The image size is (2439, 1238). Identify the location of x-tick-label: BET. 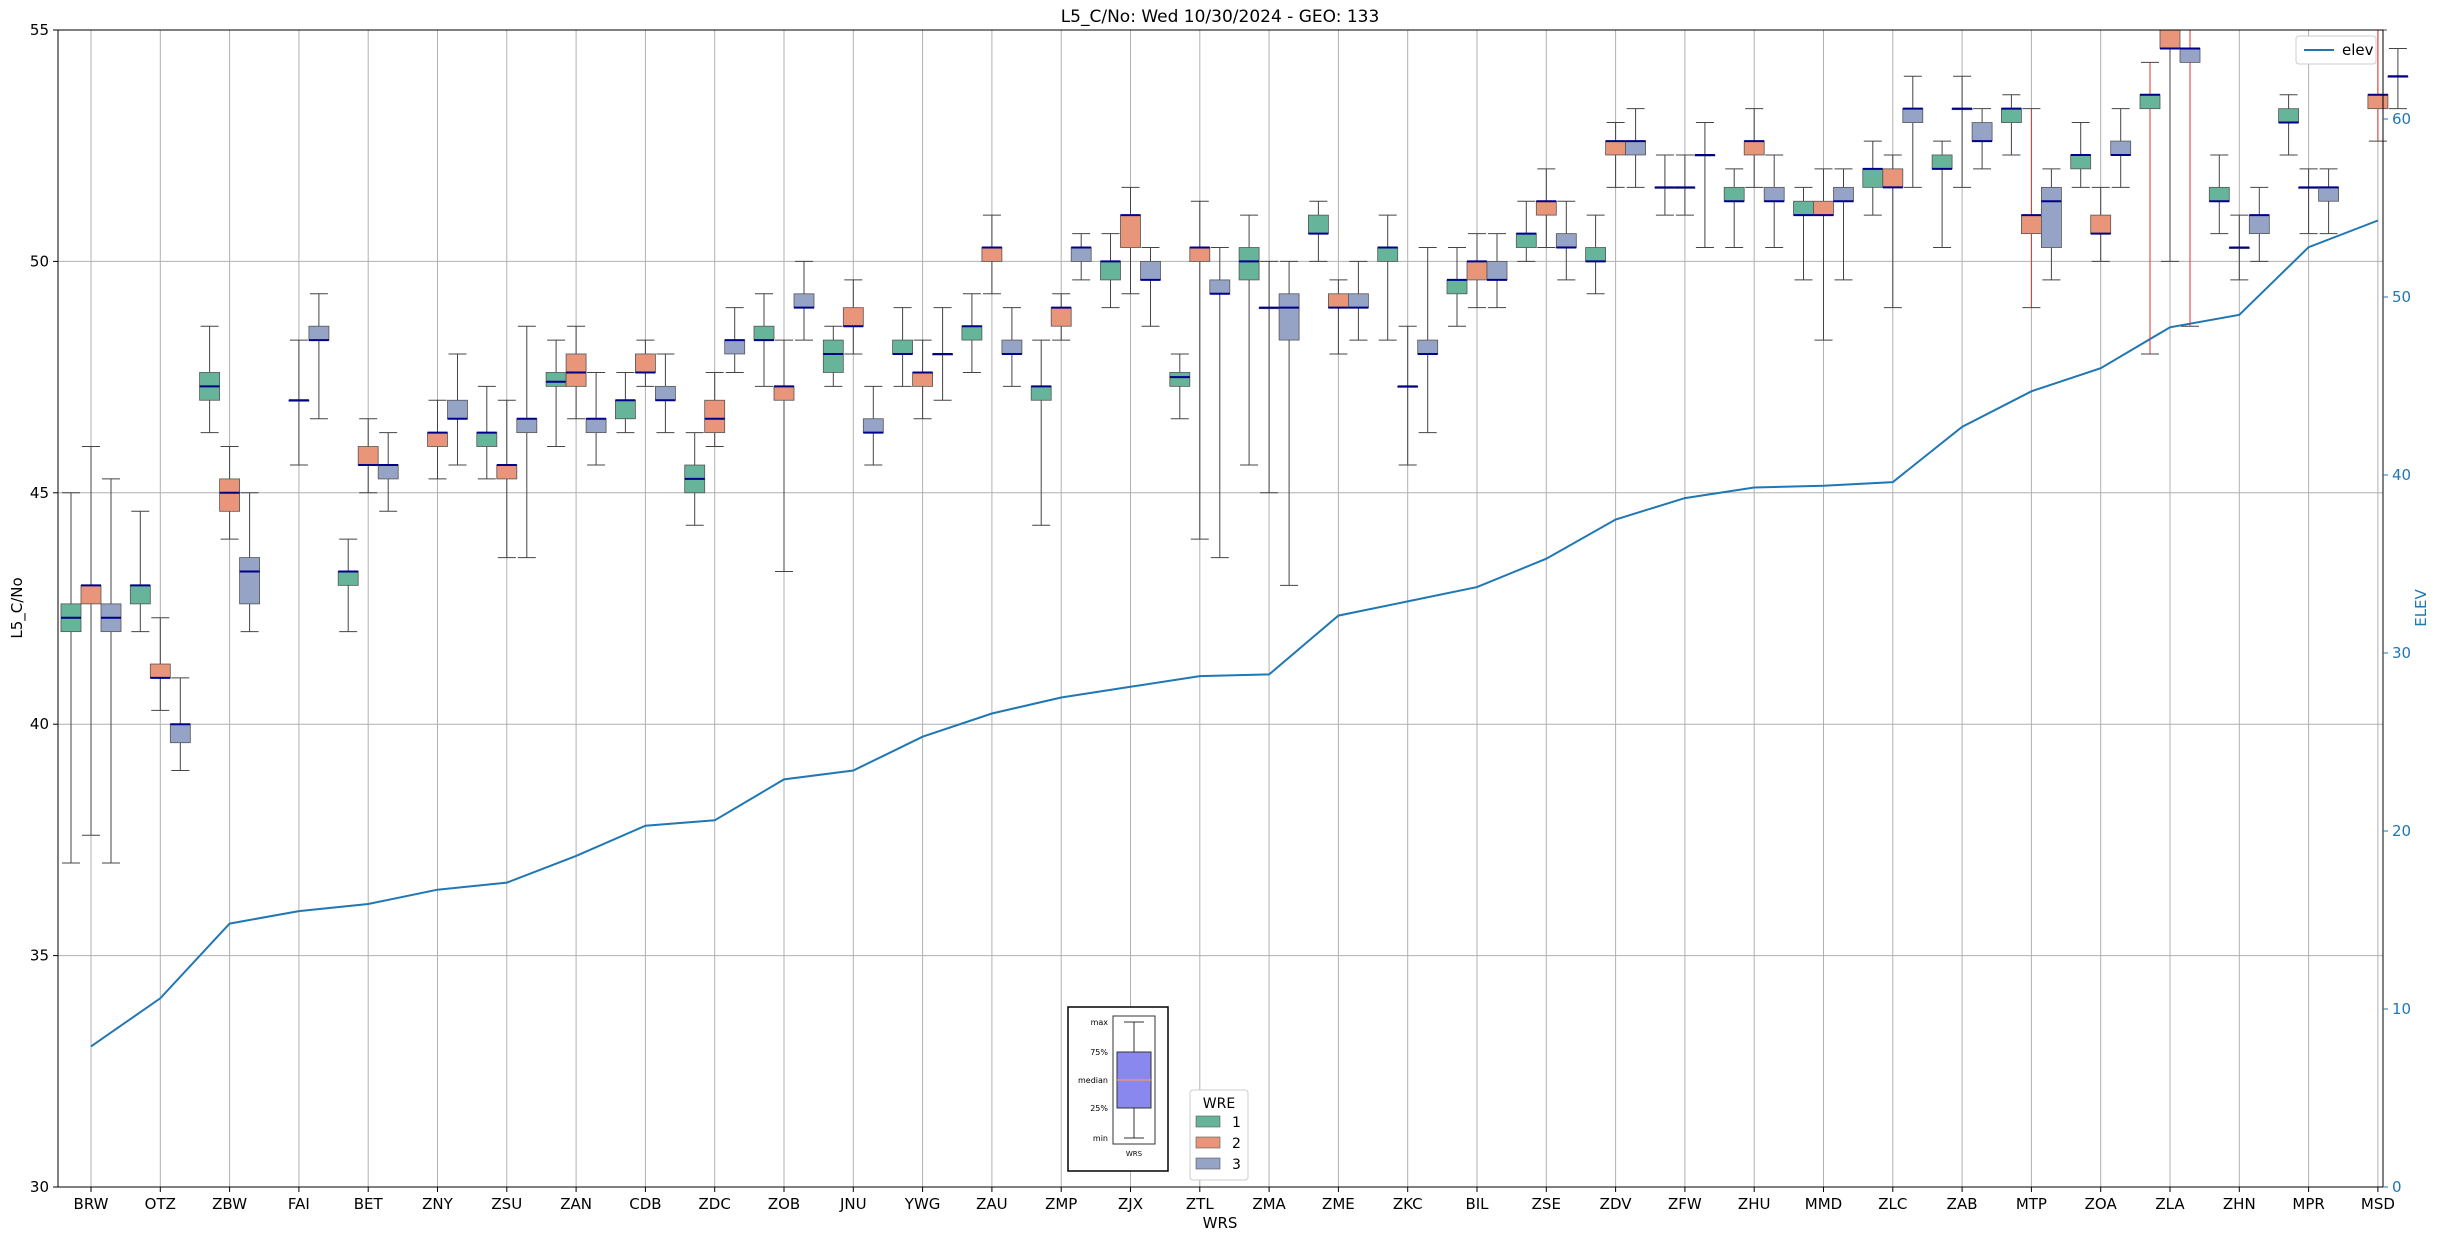
(369, 1204).